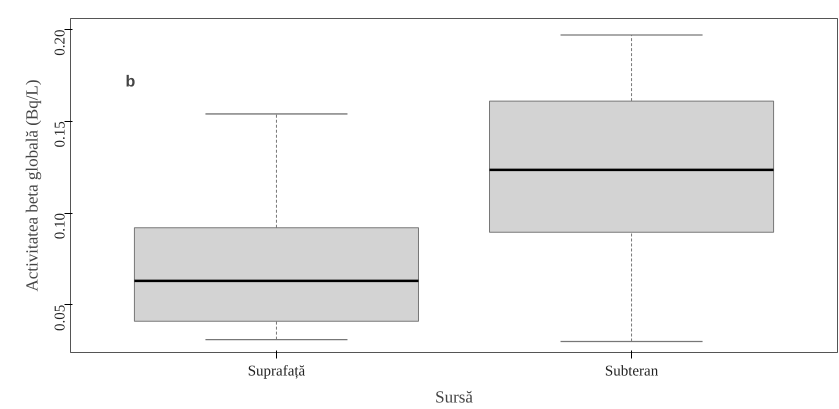 This screenshot has width=839, height=409. Describe the element at coordinates (60, 134) in the screenshot. I see `y-tick-label: 0.15` at that location.